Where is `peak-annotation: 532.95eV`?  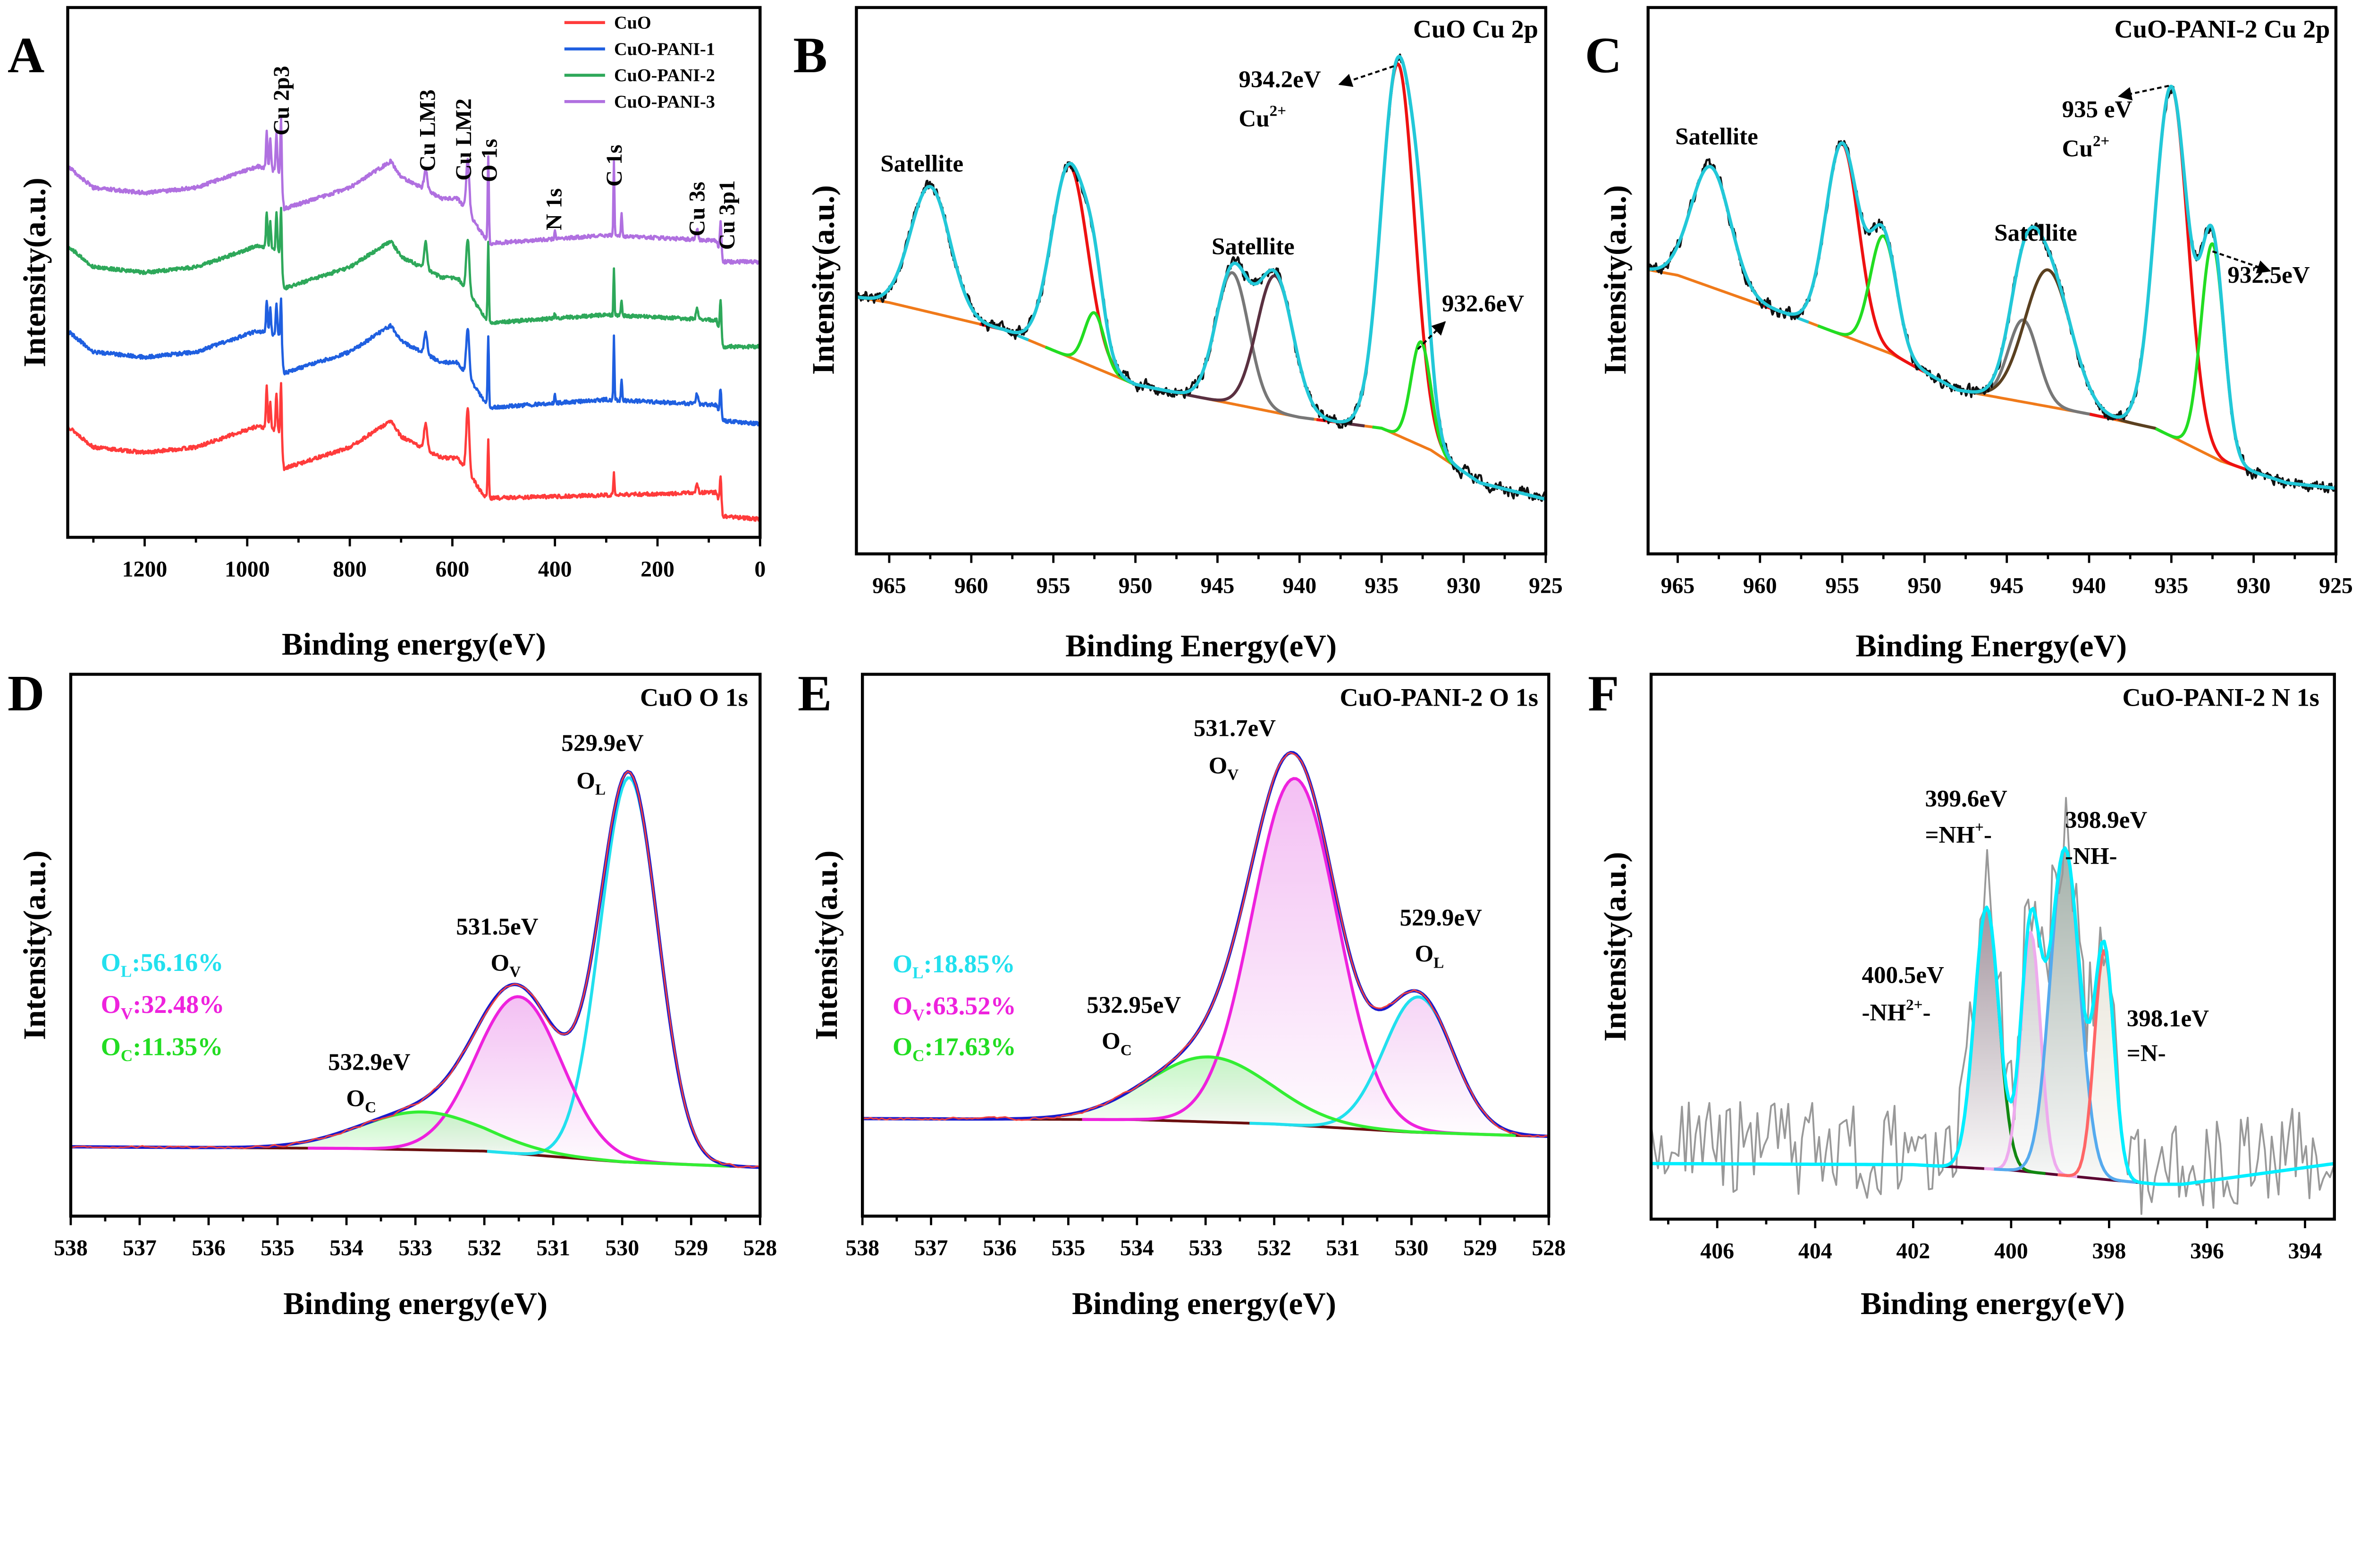 peak-annotation: 532.95eV is located at coordinates (1134, 1006).